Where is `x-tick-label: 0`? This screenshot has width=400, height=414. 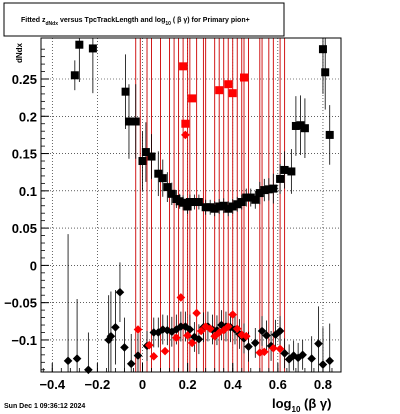
x-tick-label: 0 is located at coordinates (142, 384).